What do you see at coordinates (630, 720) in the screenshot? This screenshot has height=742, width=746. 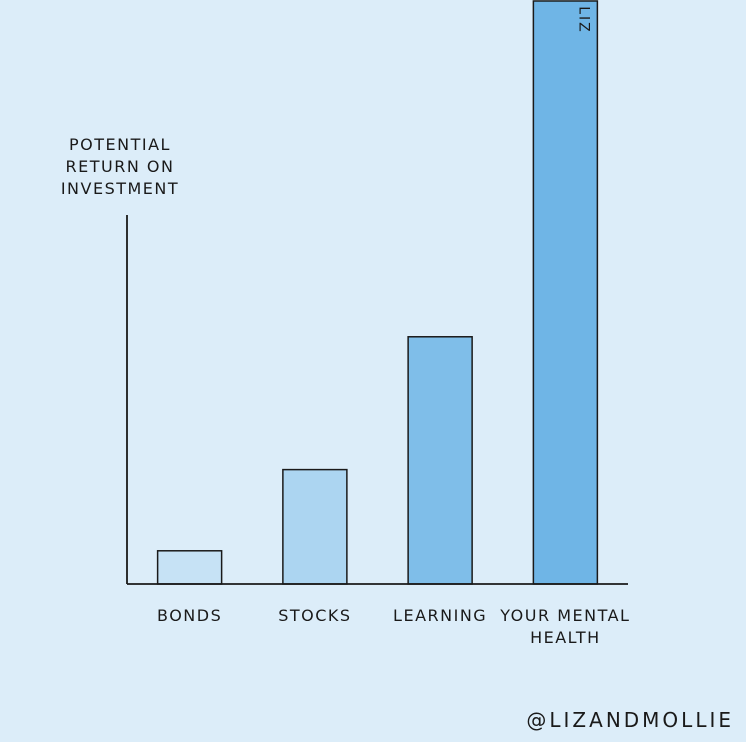 I see `credit: @LIZANDMOLLIE` at bounding box center [630, 720].